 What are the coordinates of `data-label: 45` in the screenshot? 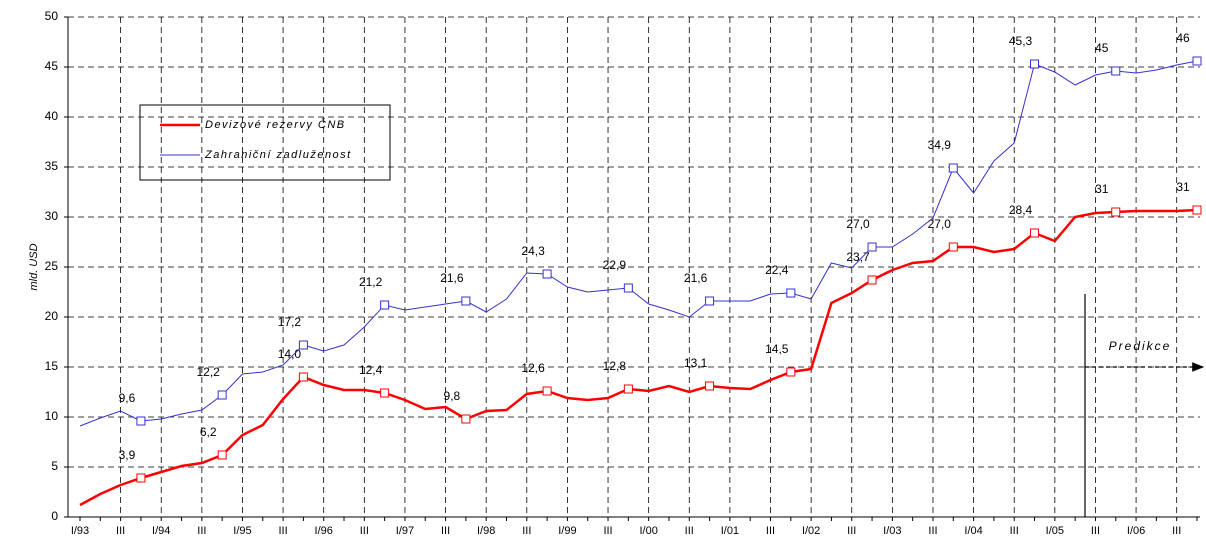 It's located at (1102, 48).